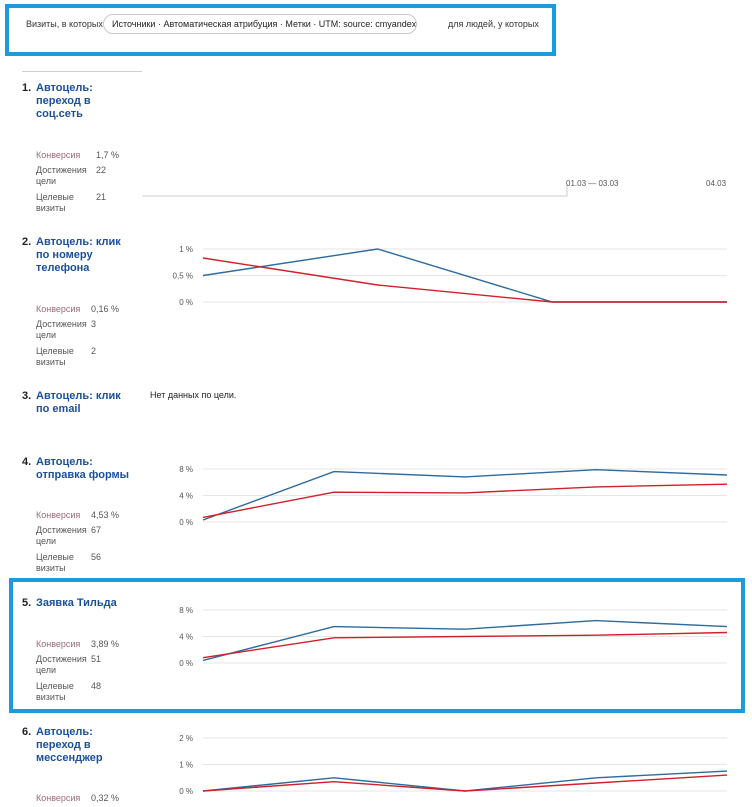 The image size is (752, 807). I want to click on goal-item: 5. Заявка Тильда, so click(77, 603).